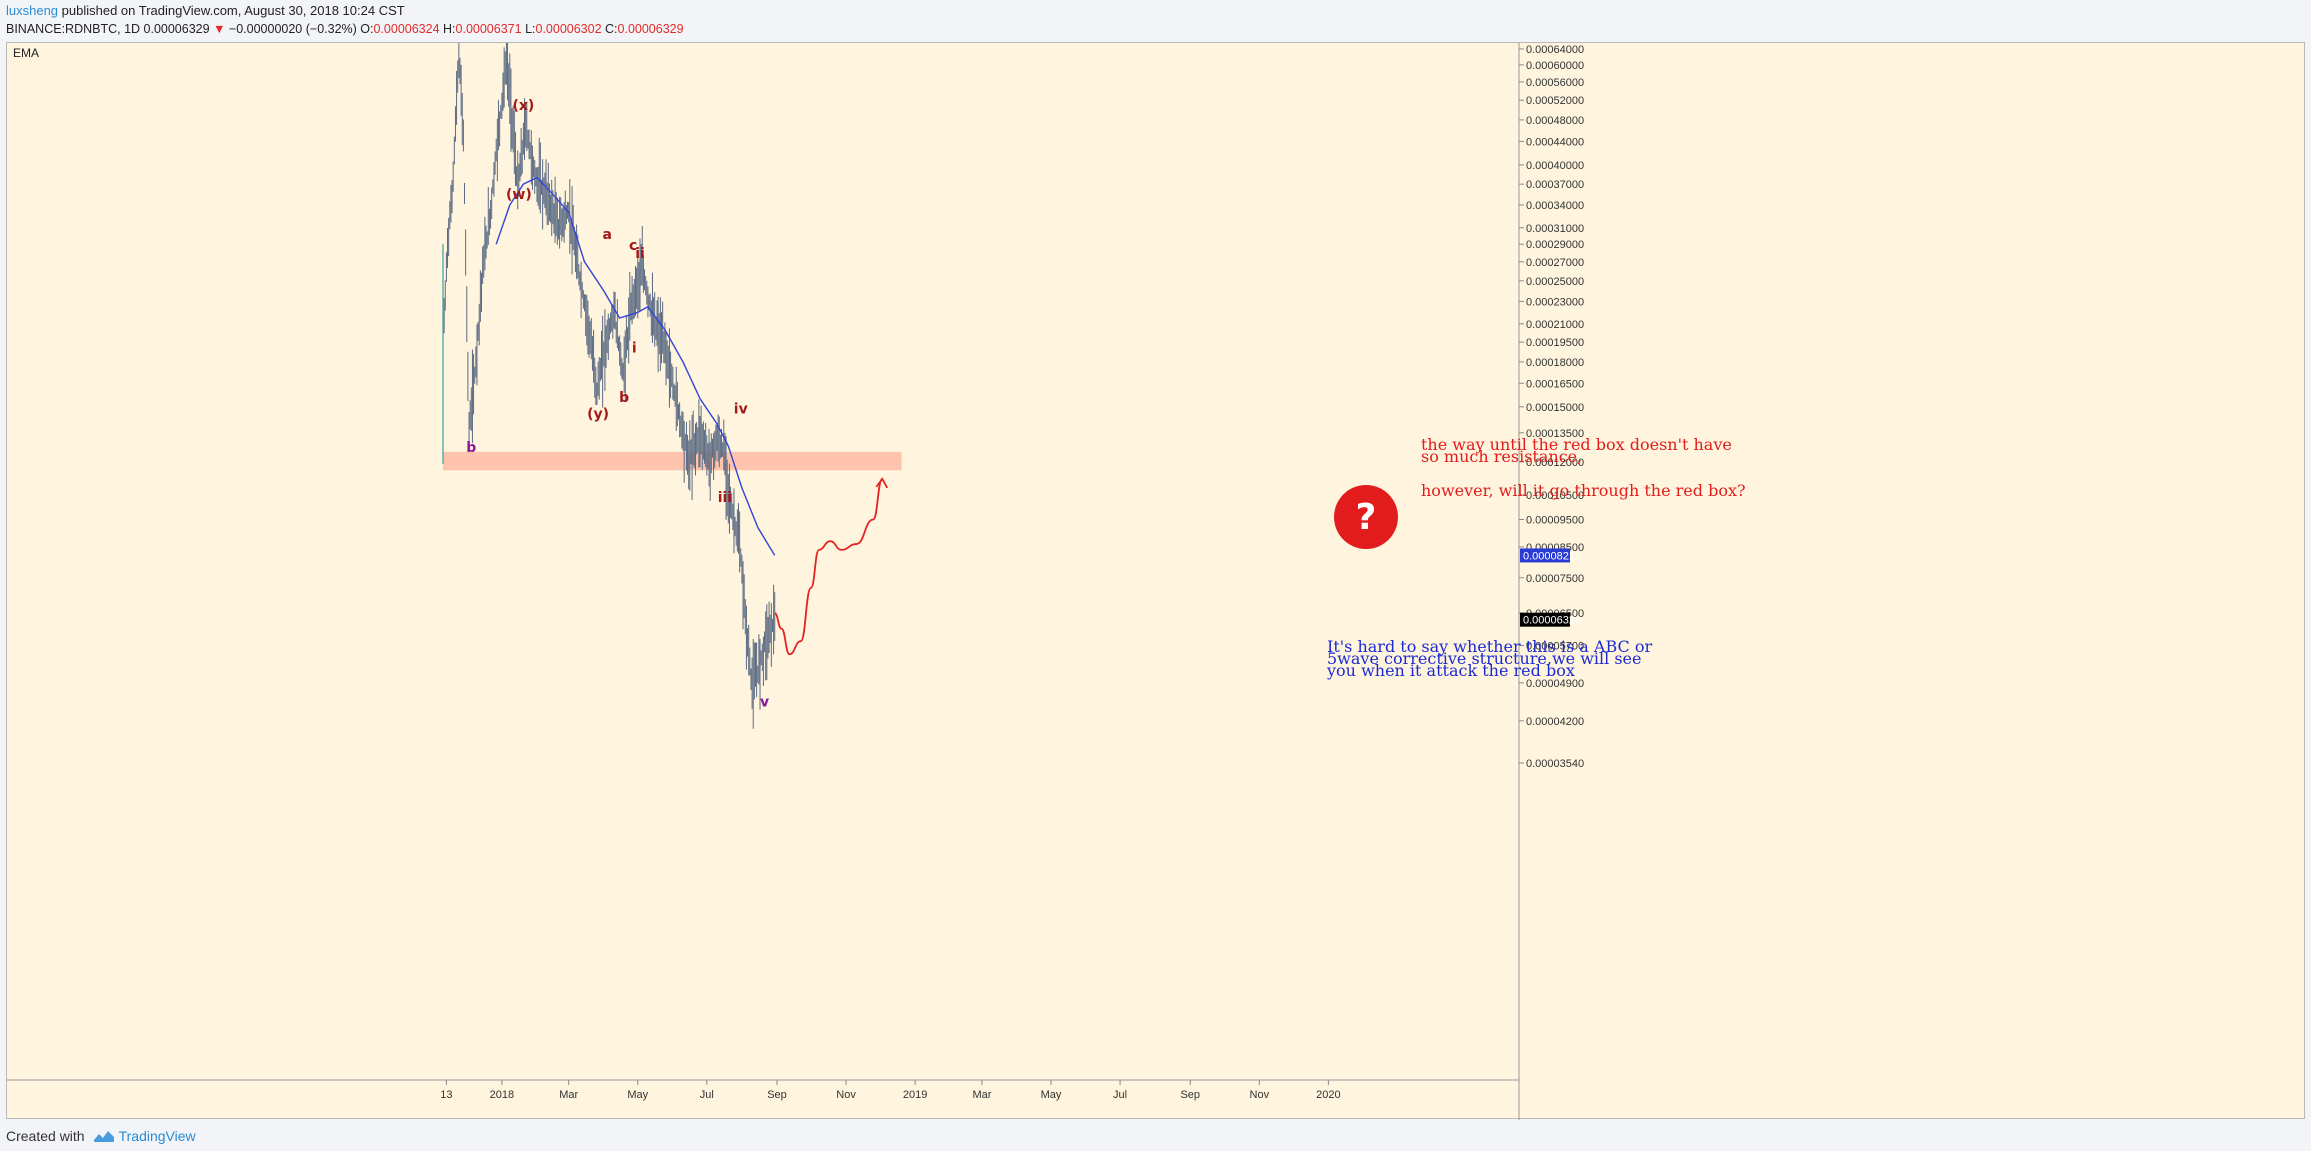  Describe the element at coordinates (1555, 520) in the screenshot. I see `y-tick-label: 0.00009500` at that location.